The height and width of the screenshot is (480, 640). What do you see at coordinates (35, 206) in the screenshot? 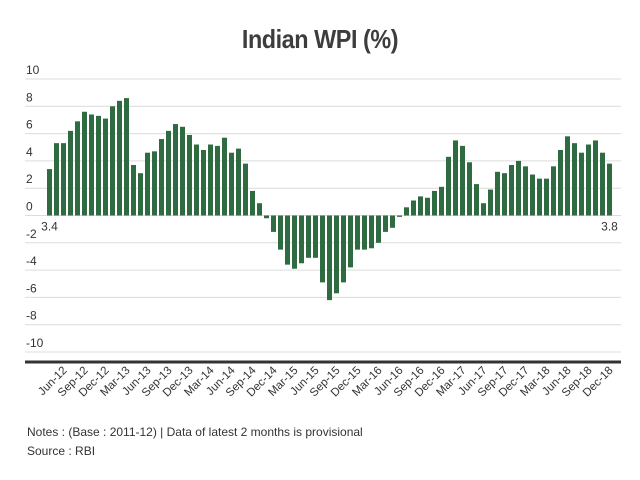
I see `y-axis-ticks: 10 8 6 4 2 0 -2 -4 -6 -8 -10` at bounding box center [35, 206].